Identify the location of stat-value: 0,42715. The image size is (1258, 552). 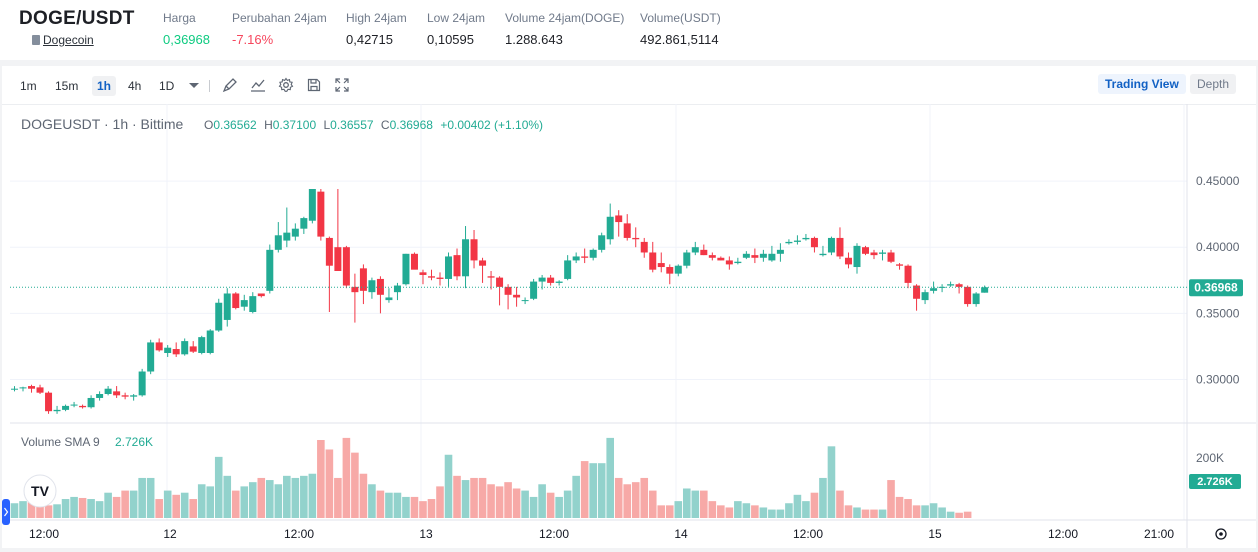
(369, 39).